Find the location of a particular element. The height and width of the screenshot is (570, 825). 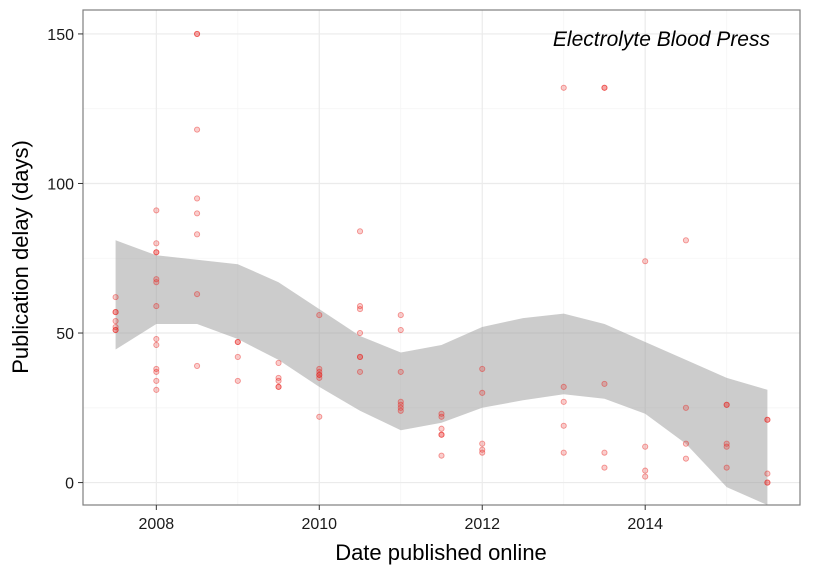

x-tick-label: 2008 is located at coordinates (157, 524).